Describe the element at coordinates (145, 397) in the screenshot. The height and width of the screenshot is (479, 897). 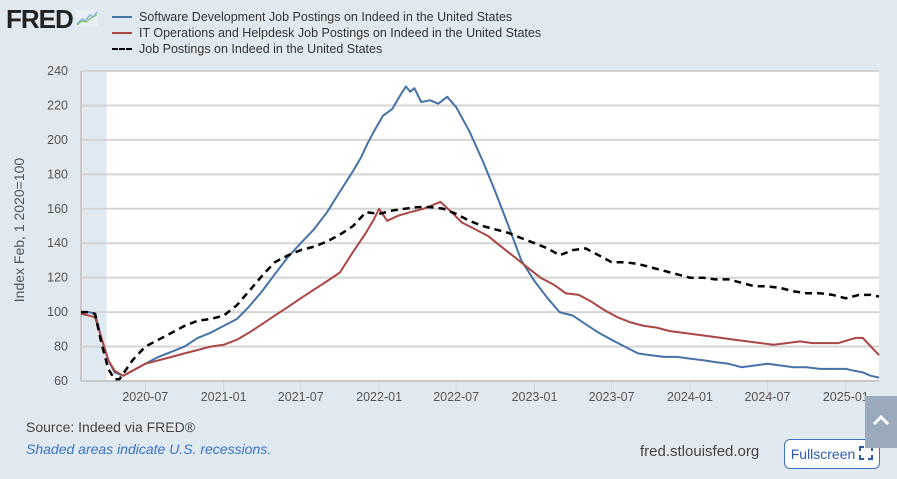
I see `x-tick-label: 2020-07` at that location.